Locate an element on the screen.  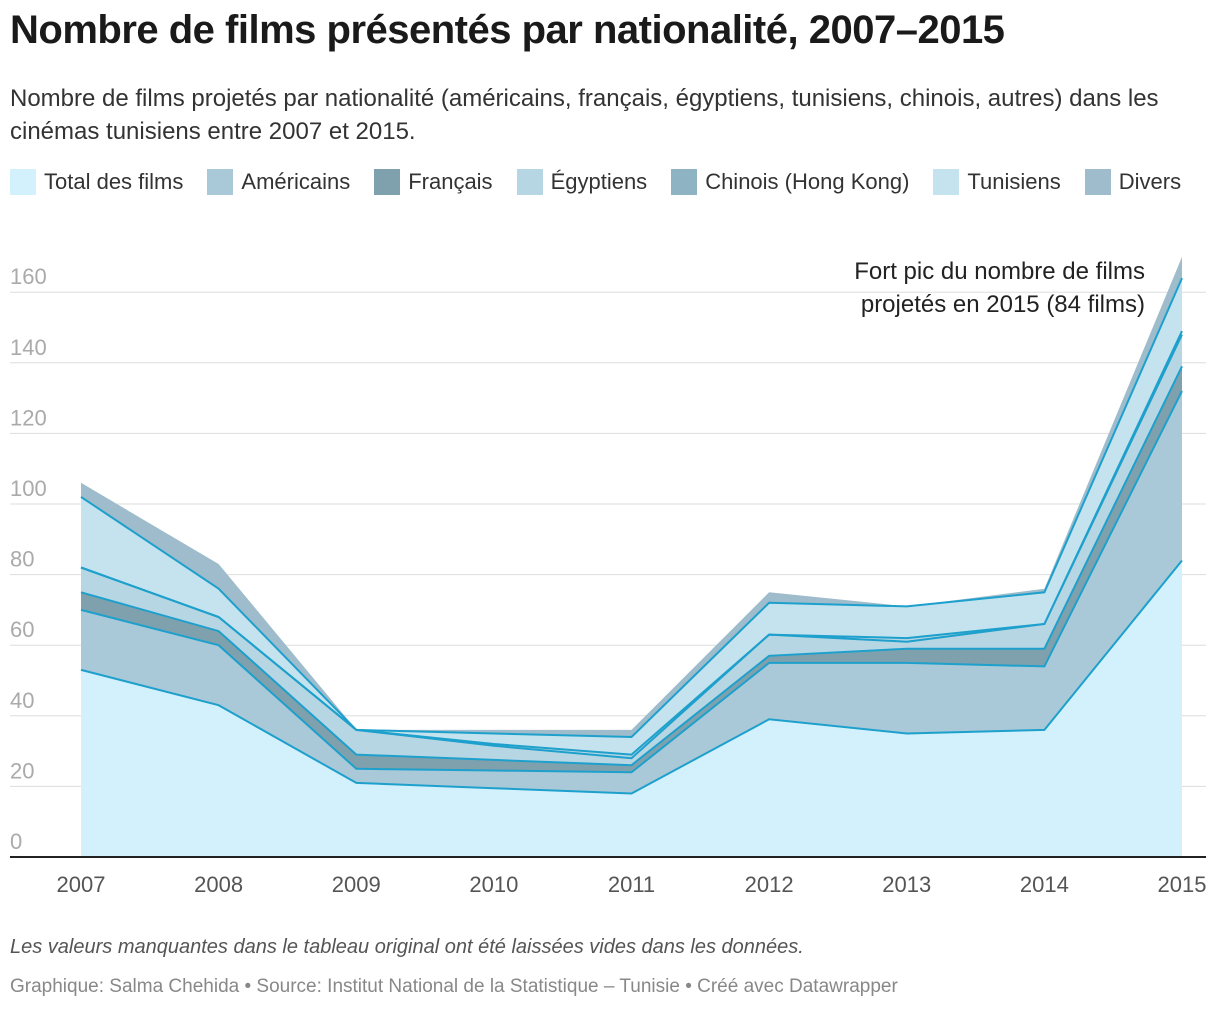
x-tick-label: 2010 is located at coordinates (493, 884).